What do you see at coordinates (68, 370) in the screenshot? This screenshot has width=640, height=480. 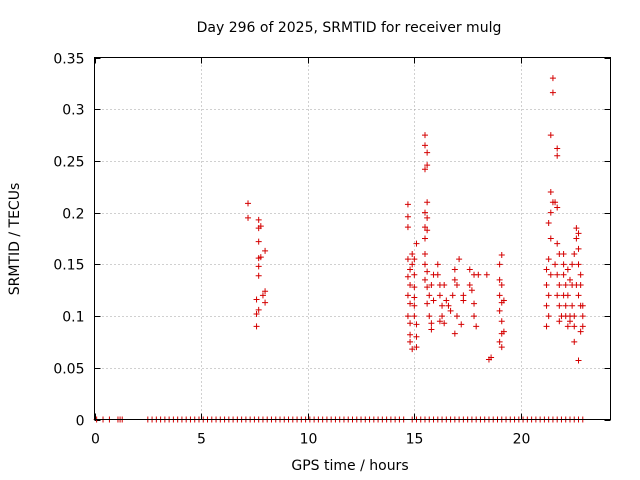 I see `y-tick-label: 0.05` at bounding box center [68, 370].